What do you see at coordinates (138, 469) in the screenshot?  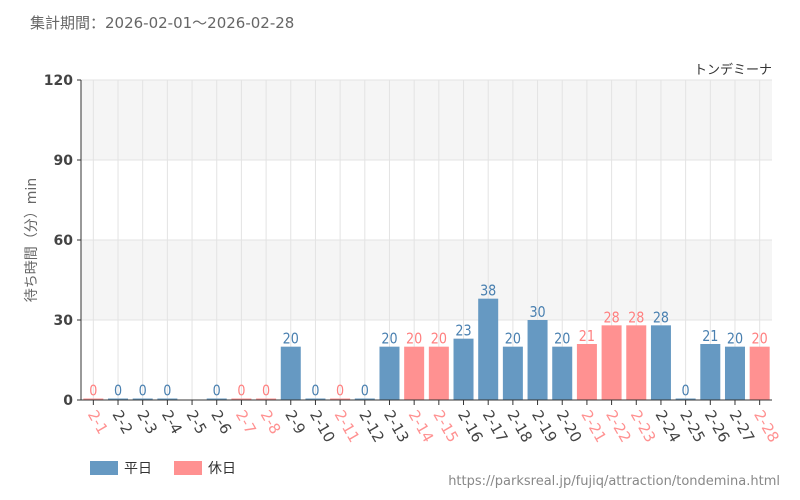 I see `legend-weekday-label: 平日` at bounding box center [138, 469].